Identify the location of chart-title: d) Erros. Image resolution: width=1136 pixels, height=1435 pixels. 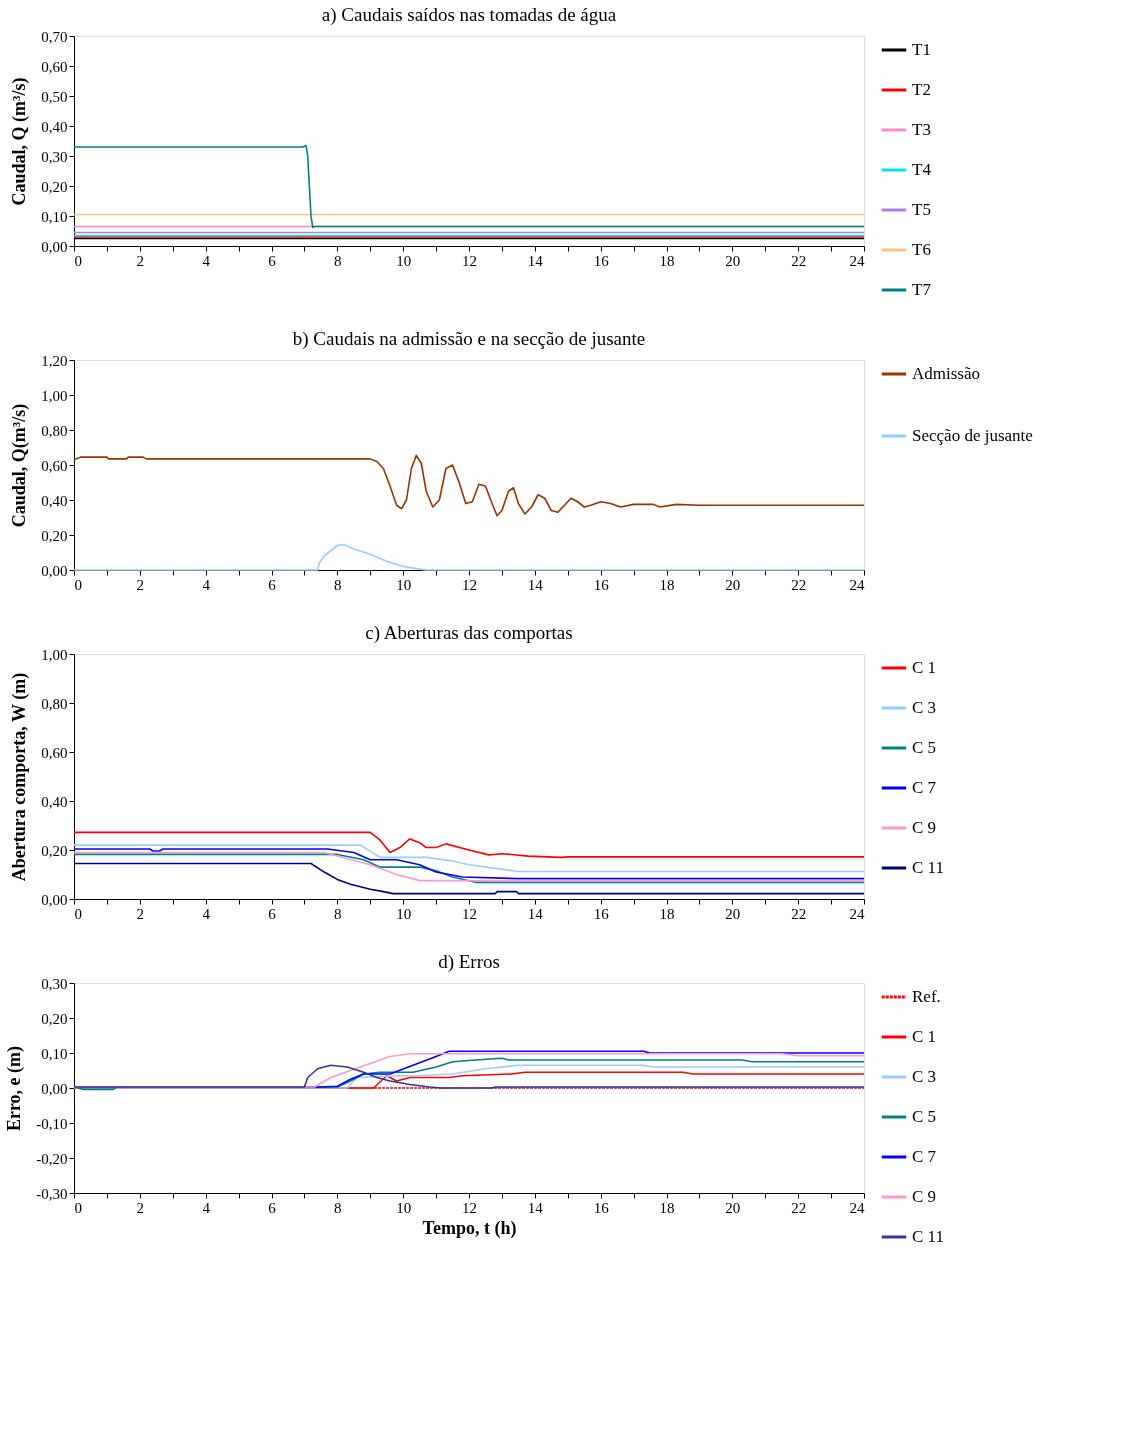
(469, 962).